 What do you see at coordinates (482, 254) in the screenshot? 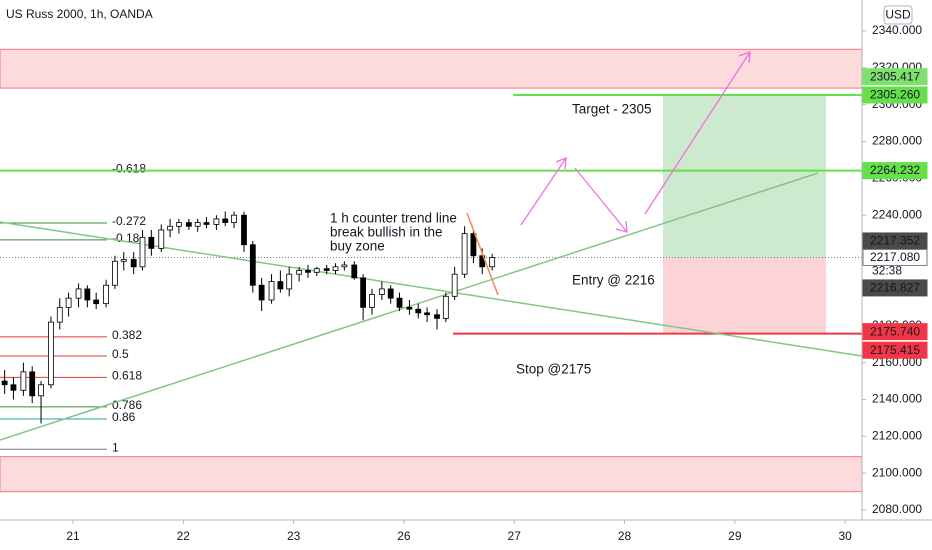
I see `counter-trend-line` at bounding box center [482, 254].